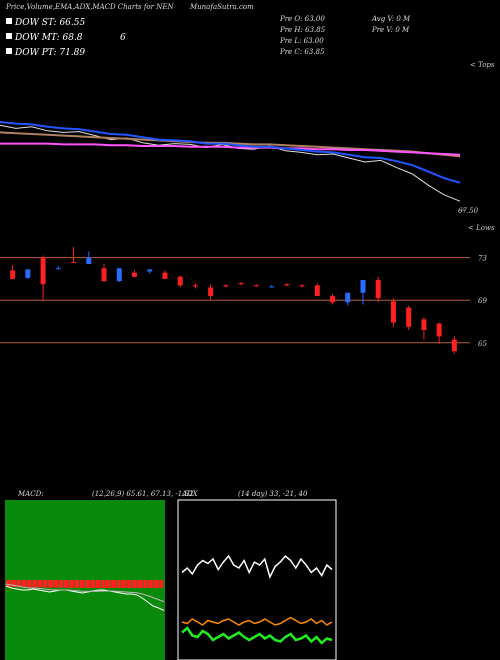 This screenshot has height=660, width=500. What do you see at coordinates (123, 38) in the screenshot?
I see `stat-note: 6` at bounding box center [123, 38].